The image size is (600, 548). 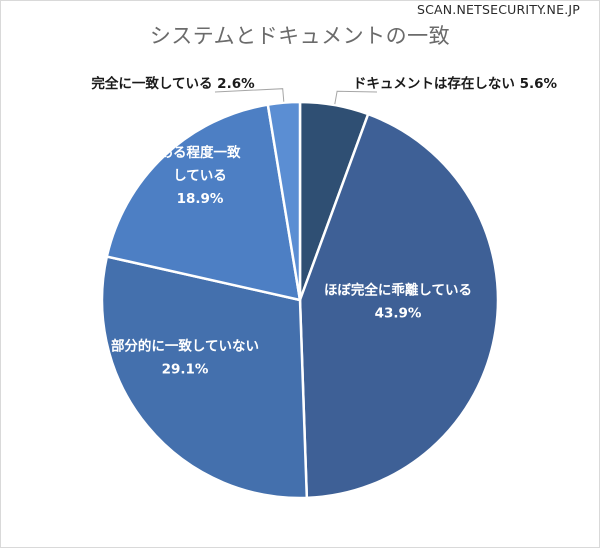 What do you see at coordinates (398, 302) in the screenshot?
I see `slice-label: ほぼ完全に乖離している 43.9%` at bounding box center [398, 302].